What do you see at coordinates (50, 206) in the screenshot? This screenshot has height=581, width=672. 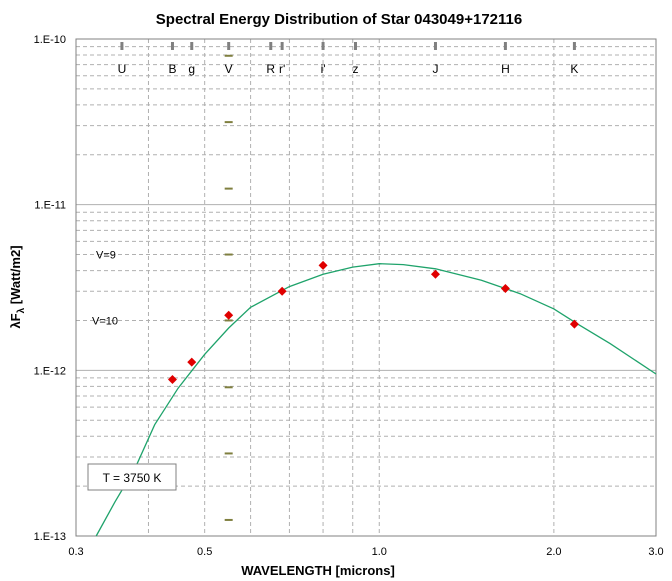 I see `y-tick-label: 1.E-11` at bounding box center [50, 206].